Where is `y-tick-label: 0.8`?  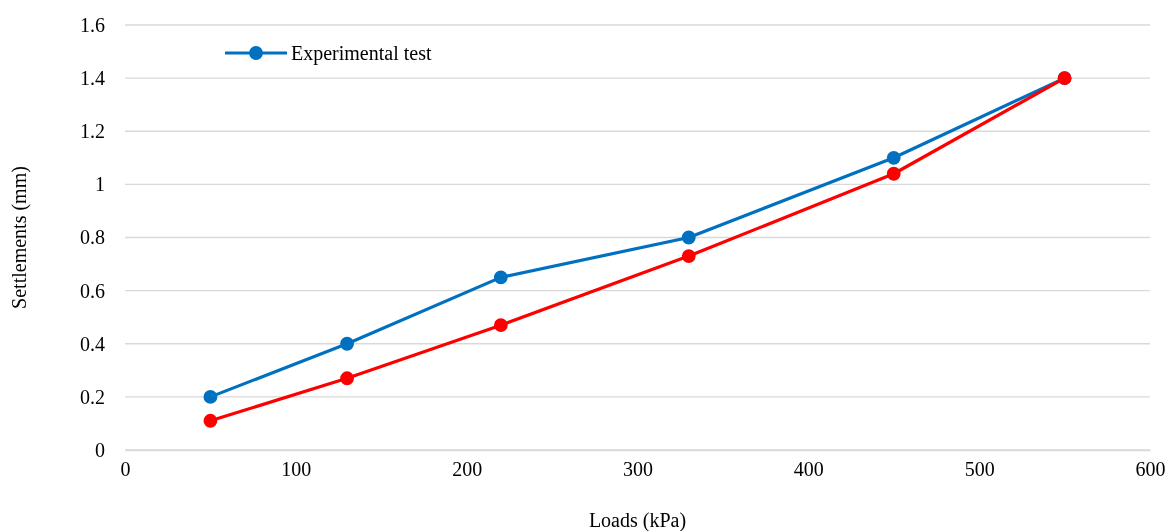
y-tick-label: 0.8 is located at coordinates (92, 237).